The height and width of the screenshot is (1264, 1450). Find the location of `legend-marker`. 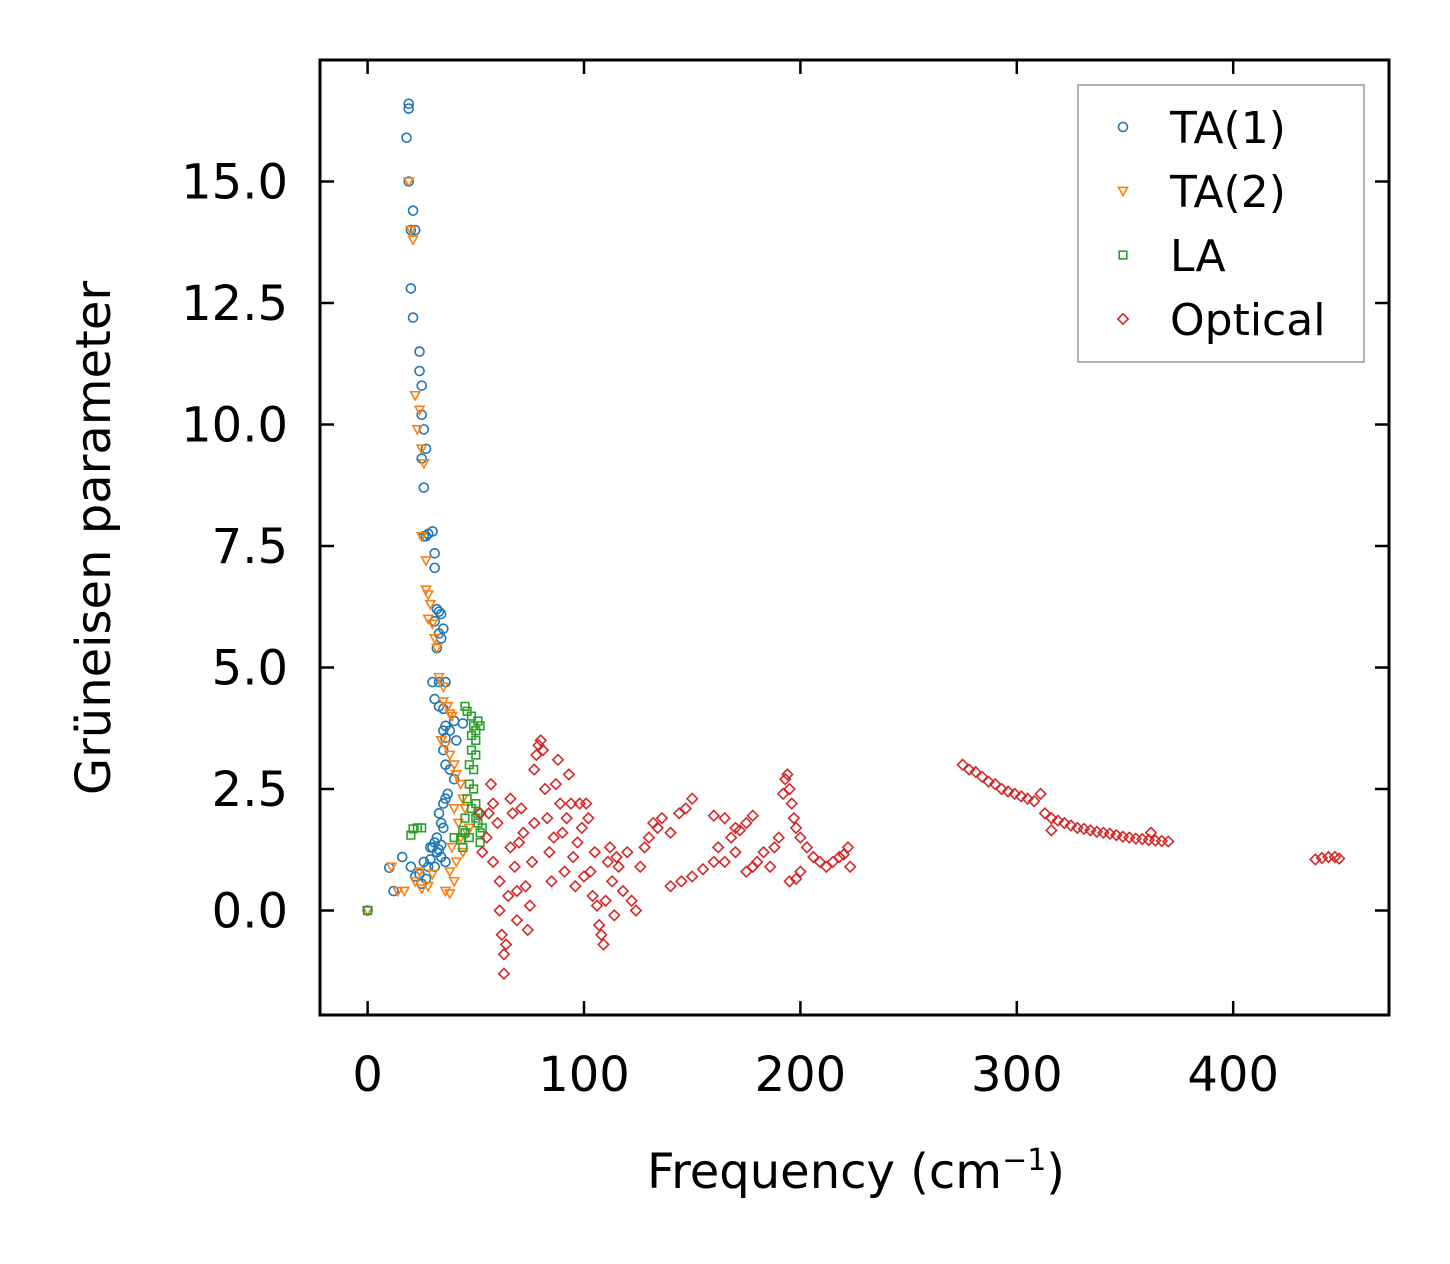

legend-marker is located at coordinates (1123, 319).